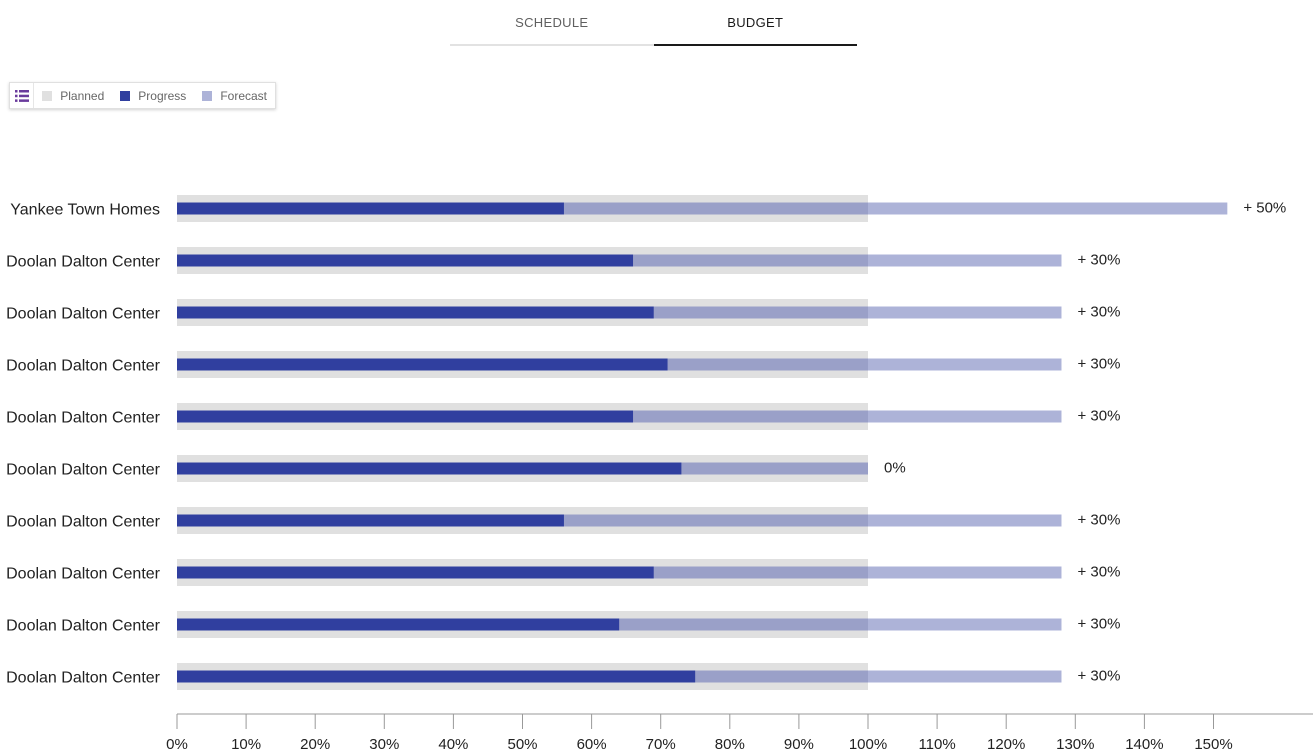  I want to click on x-tick-label: 130%, so click(1075, 744).